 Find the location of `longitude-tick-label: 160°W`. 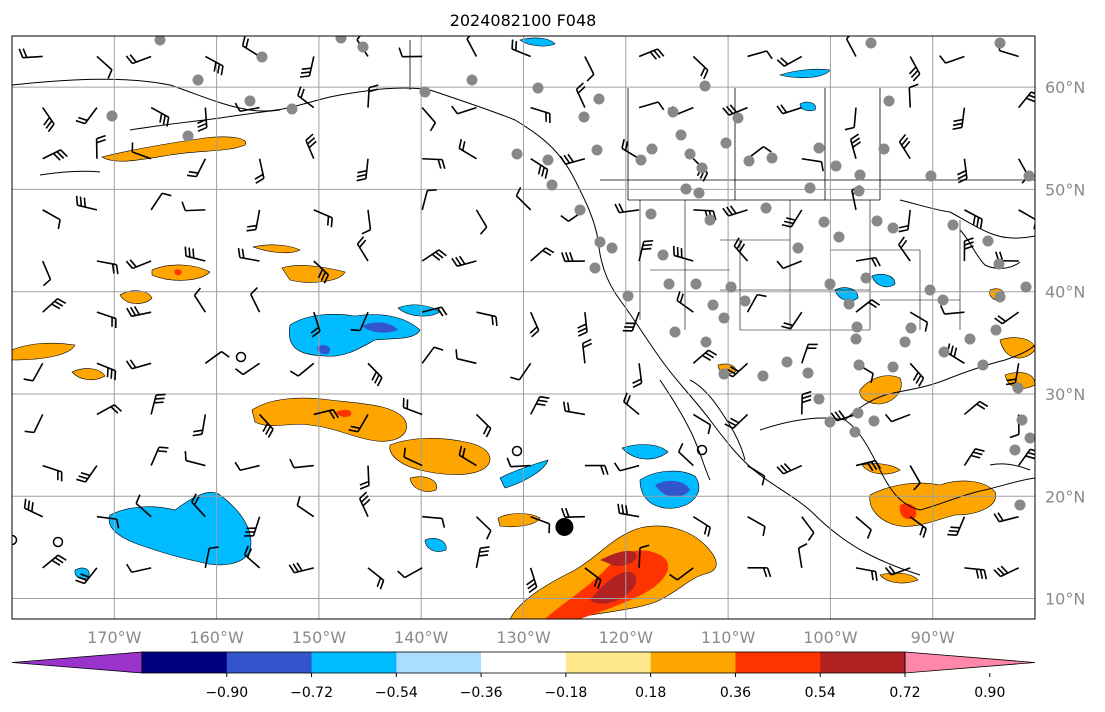

longitude-tick-label: 160°W is located at coordinates (216, 637).